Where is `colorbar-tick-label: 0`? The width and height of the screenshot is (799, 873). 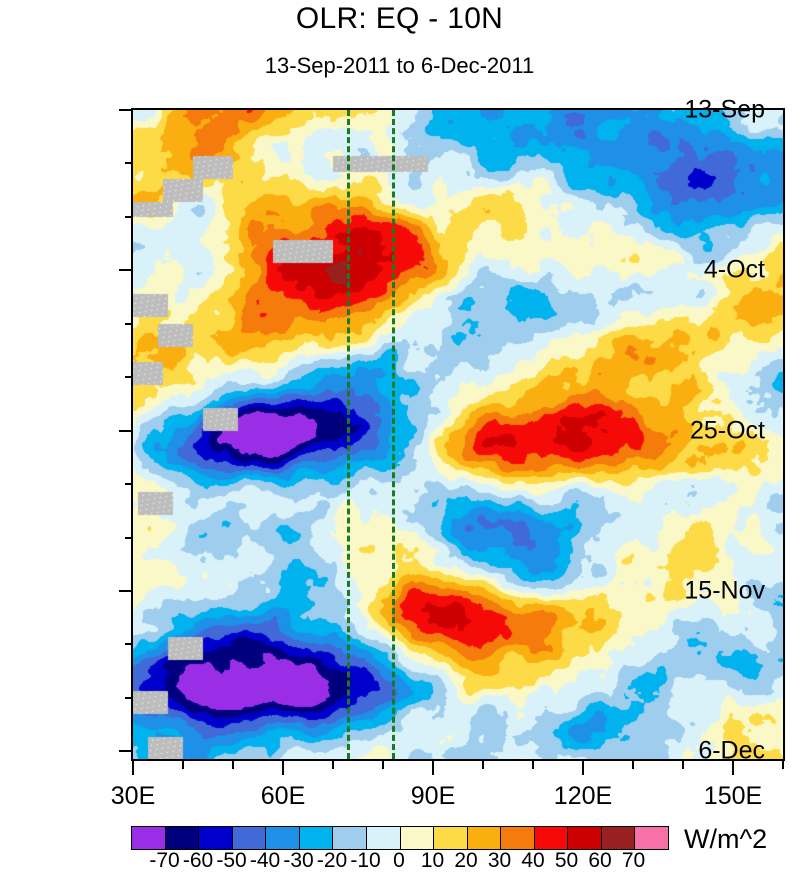 colorbar-tick-label: 0 is located at coordinates (399, 860).